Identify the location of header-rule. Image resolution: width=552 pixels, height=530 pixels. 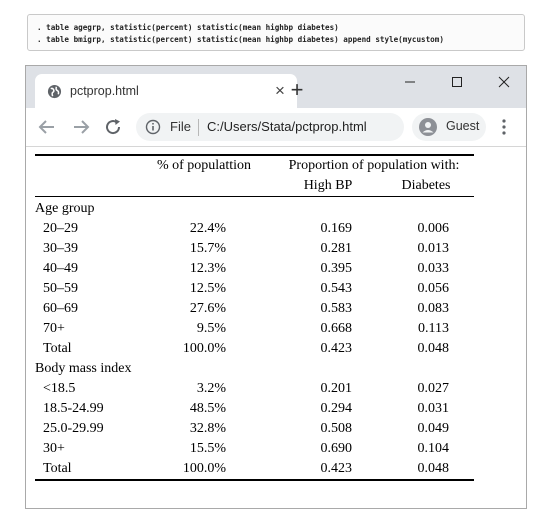
(254, 196).